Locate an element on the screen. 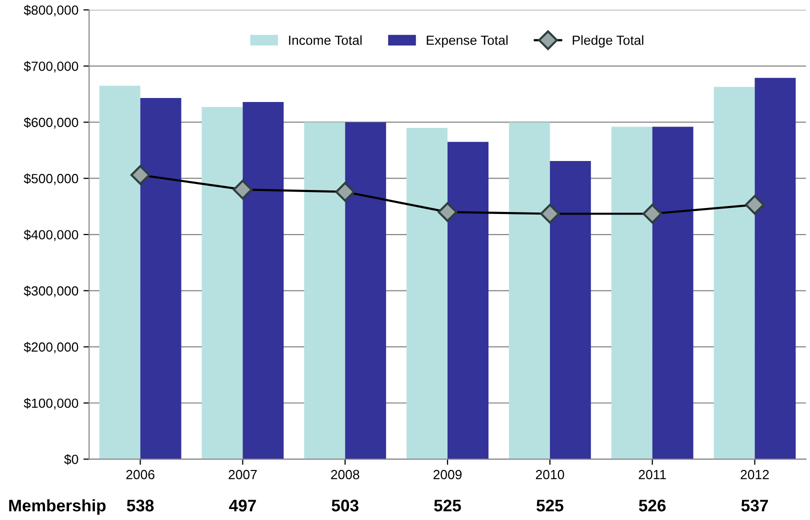  text: Membership is located at coordinates (57, 507).